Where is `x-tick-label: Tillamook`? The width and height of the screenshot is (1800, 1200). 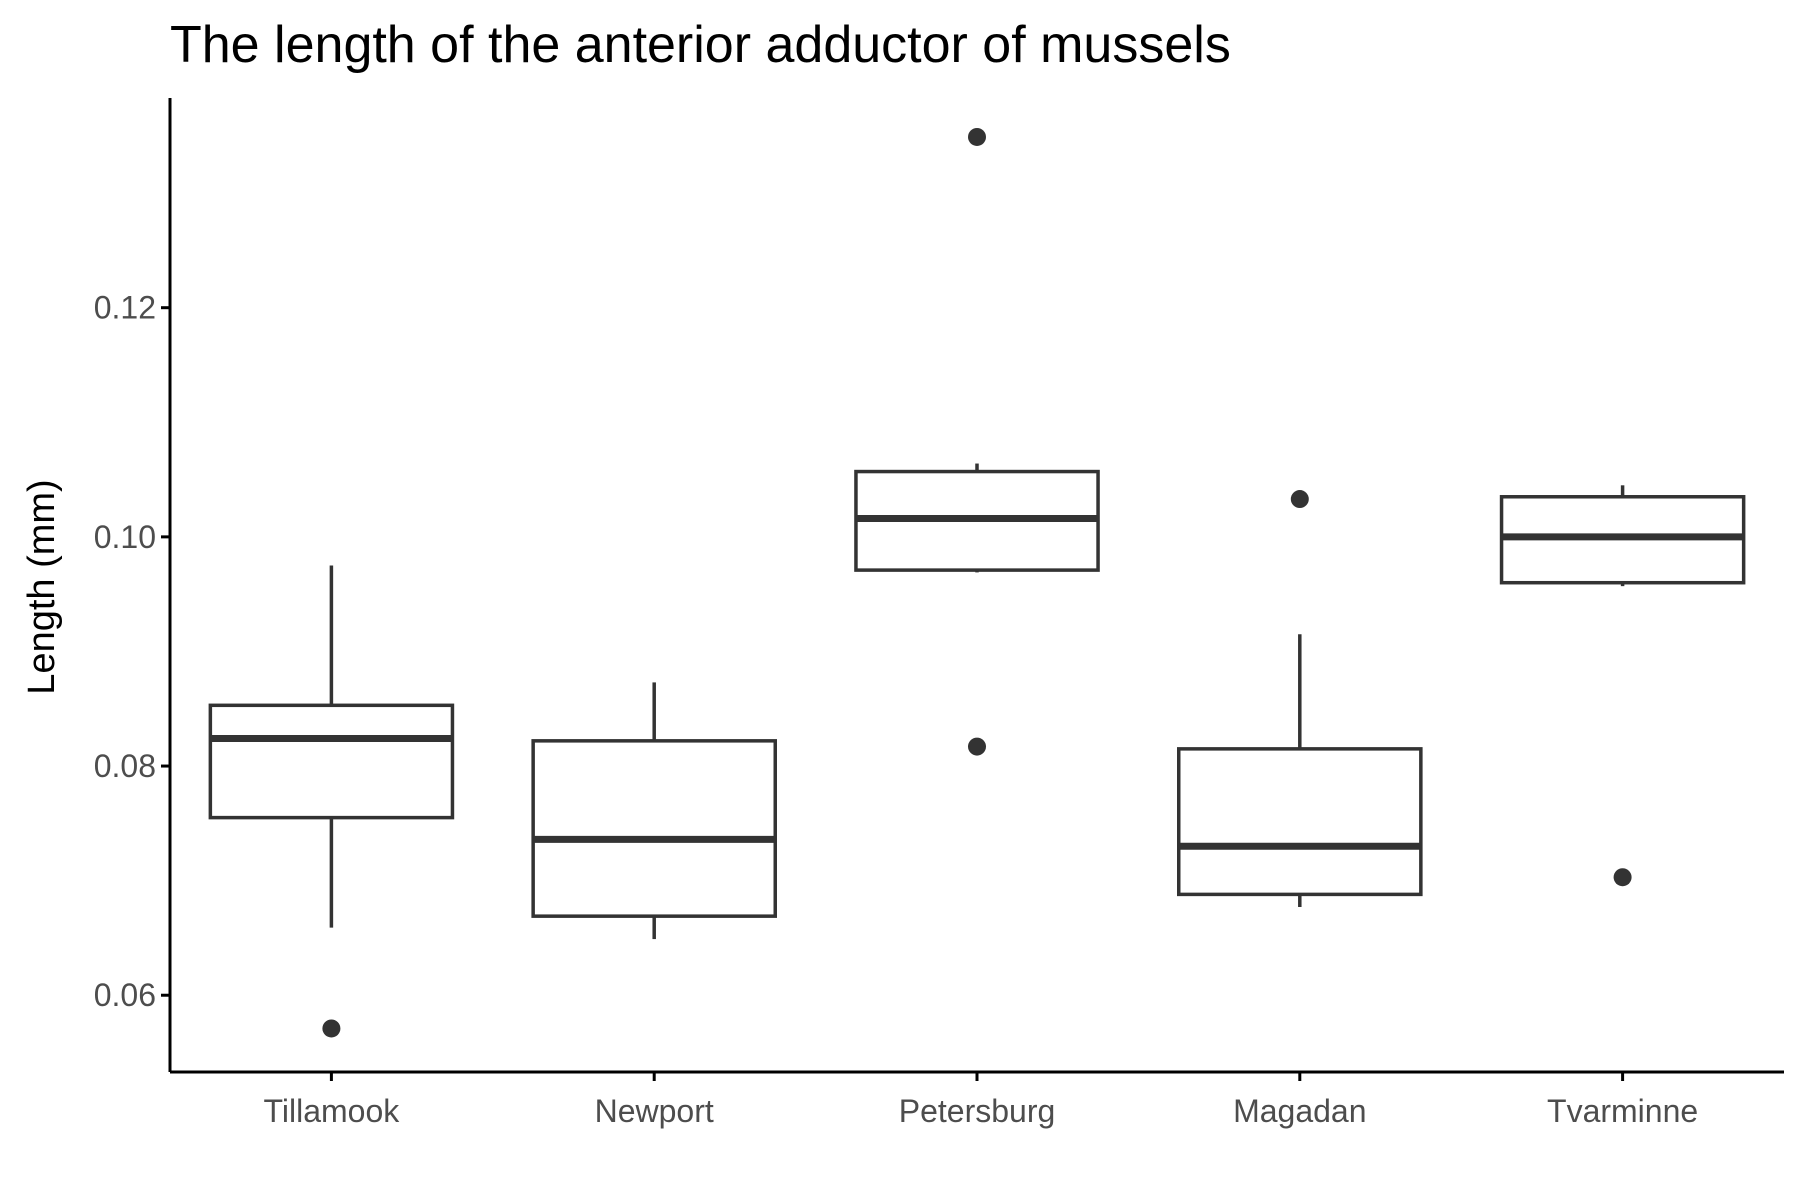
x-tick-label: Tillamook is located at coordinates (332, 1111).